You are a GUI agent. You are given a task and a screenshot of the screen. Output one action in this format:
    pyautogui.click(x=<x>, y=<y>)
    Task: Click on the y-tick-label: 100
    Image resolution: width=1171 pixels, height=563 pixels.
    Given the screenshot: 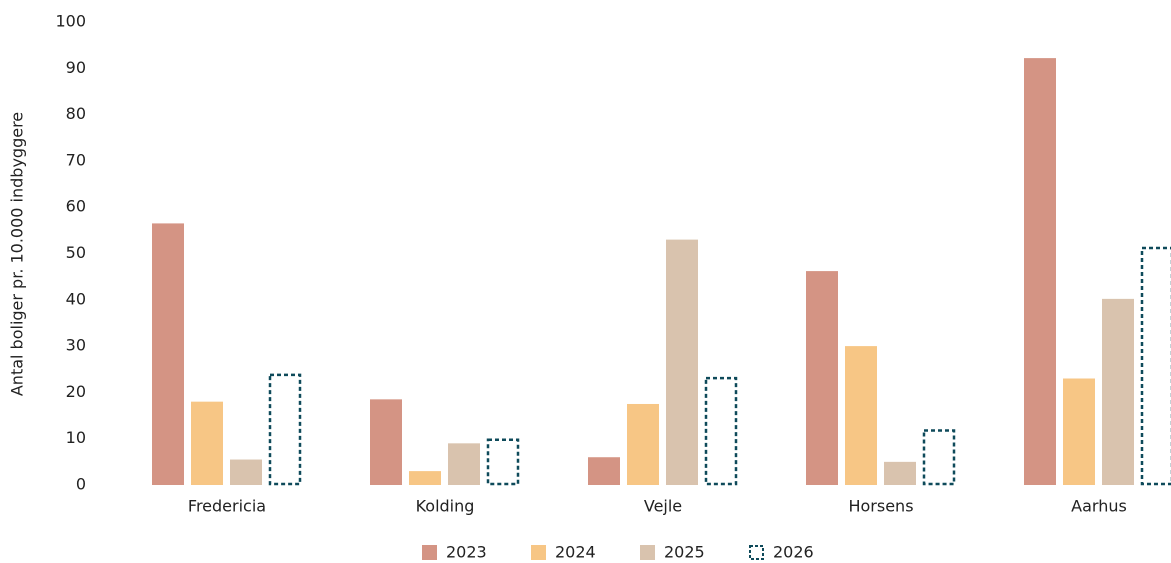 What is the action you would take?
    pyautogui.click(x=70, y=21)
    